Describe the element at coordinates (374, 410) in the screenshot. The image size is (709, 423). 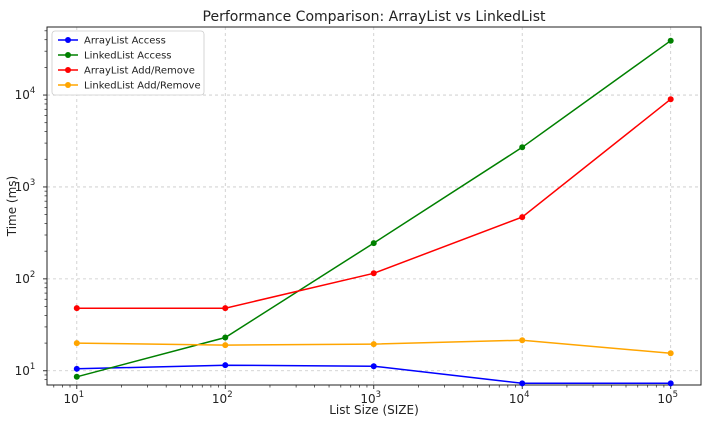
I see `x-axis-label: List Size (SIZE)` at that location.